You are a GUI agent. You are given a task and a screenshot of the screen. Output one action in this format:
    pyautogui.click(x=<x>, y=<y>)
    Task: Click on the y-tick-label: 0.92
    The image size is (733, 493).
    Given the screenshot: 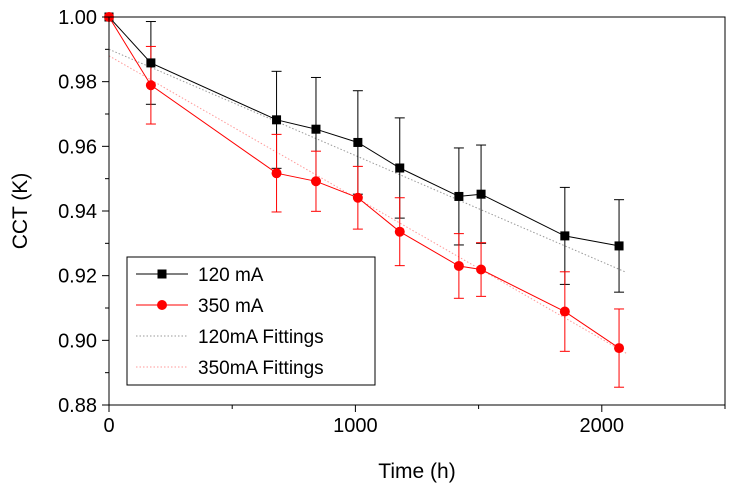 What is the action you would take?
    pyautogui.click(x=77, y=277)
    